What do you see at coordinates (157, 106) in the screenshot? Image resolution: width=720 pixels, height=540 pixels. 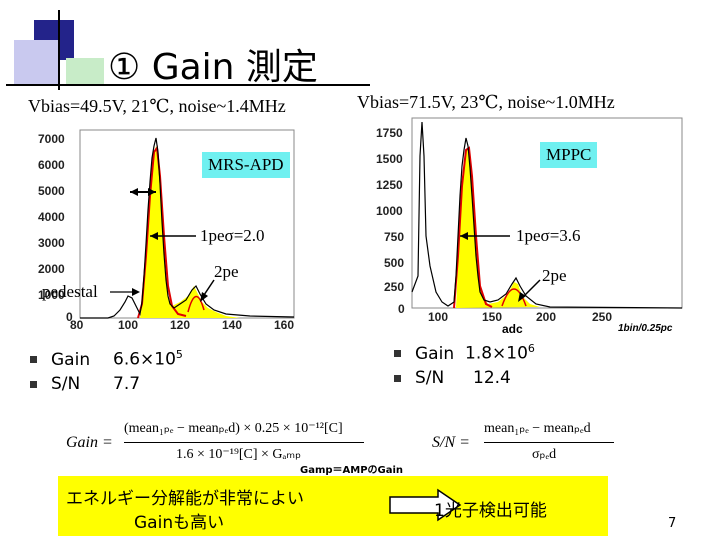 I see `left-condition: Vbias=49.5V, 21℃, noise~1.4MHz` at bounding box center [157, 106].